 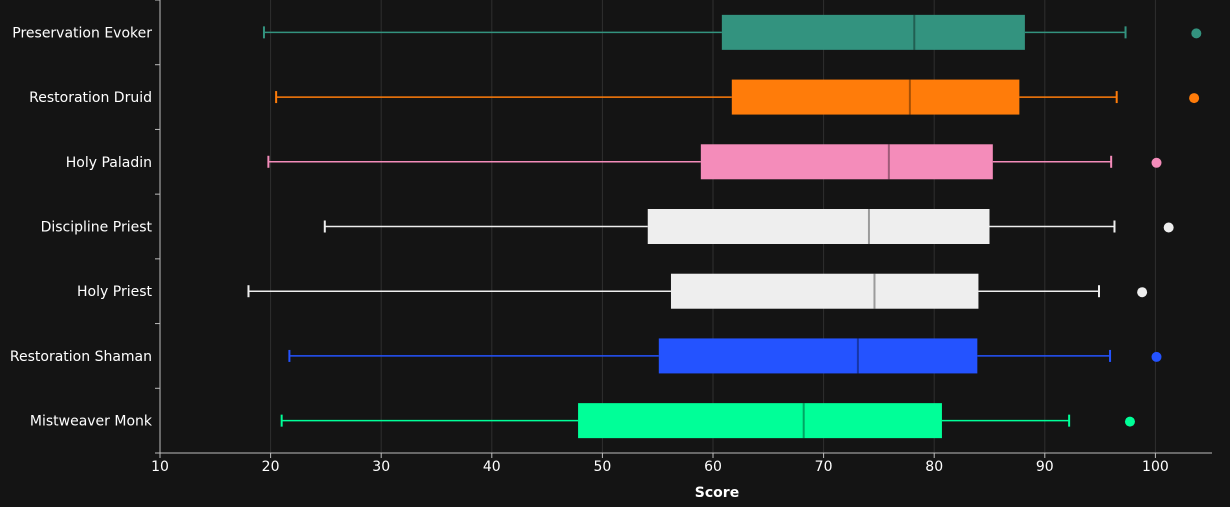 I want to click on box-holy-paladin, so click(x=714, y=162).